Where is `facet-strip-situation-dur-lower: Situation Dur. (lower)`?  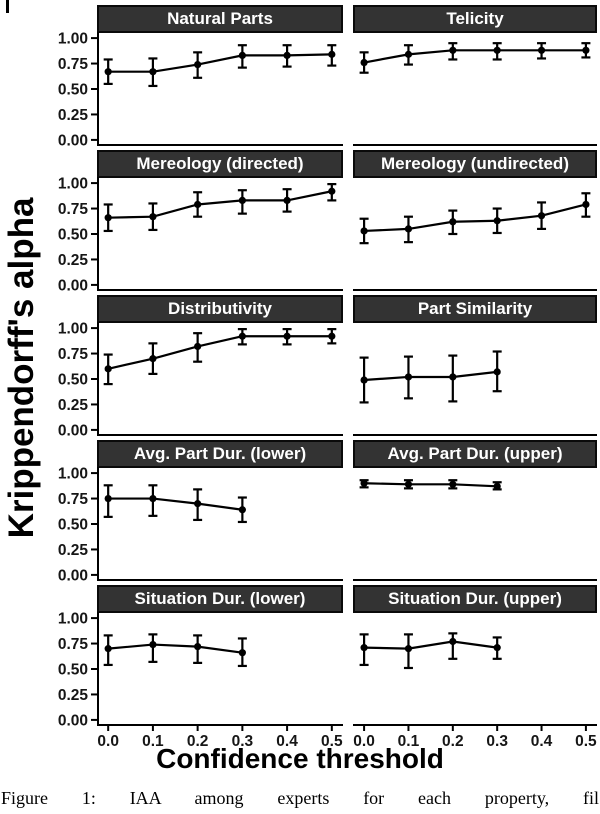 facet-strip-situation-dur-lower: Situation Dur. (lower) is located at coordinates (220, 599).